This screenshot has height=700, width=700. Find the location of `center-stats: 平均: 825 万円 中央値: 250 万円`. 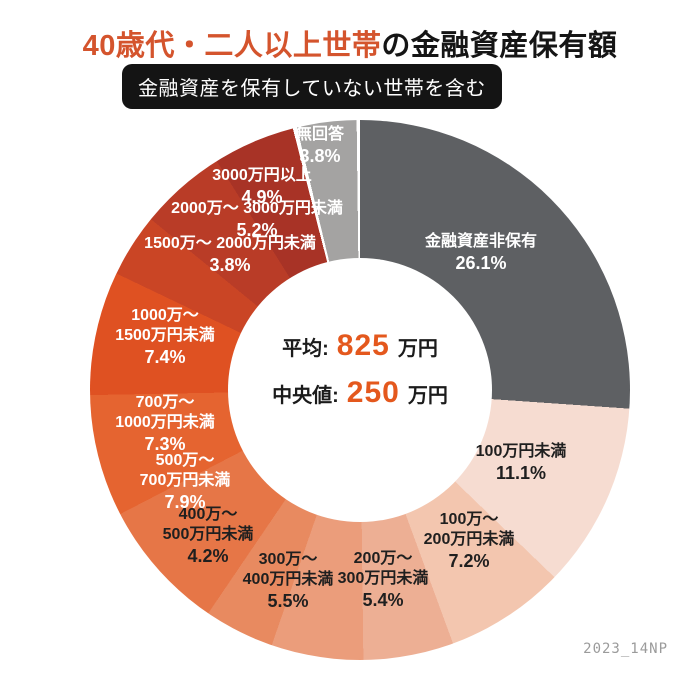

center-stats: 平均: 825 万円 中央値: 250 万円 is located at coordinates (360, 390).